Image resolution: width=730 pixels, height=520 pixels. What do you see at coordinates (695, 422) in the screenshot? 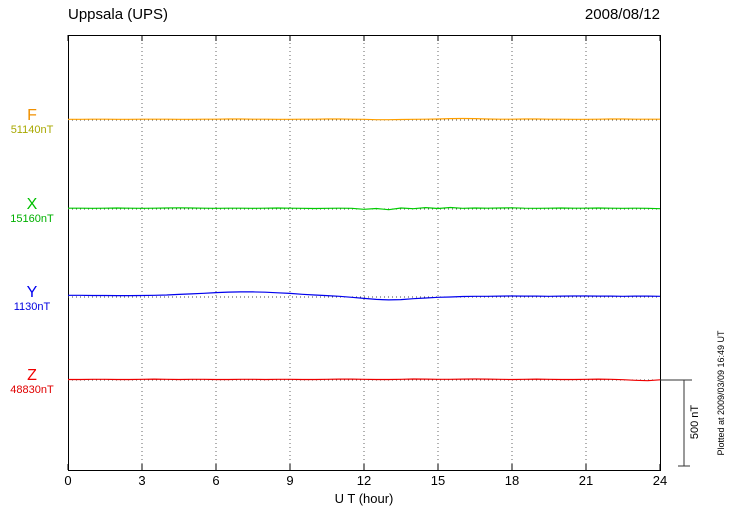
I see `scale-bar-label: 500 nT` at bounding box center [695, 422].